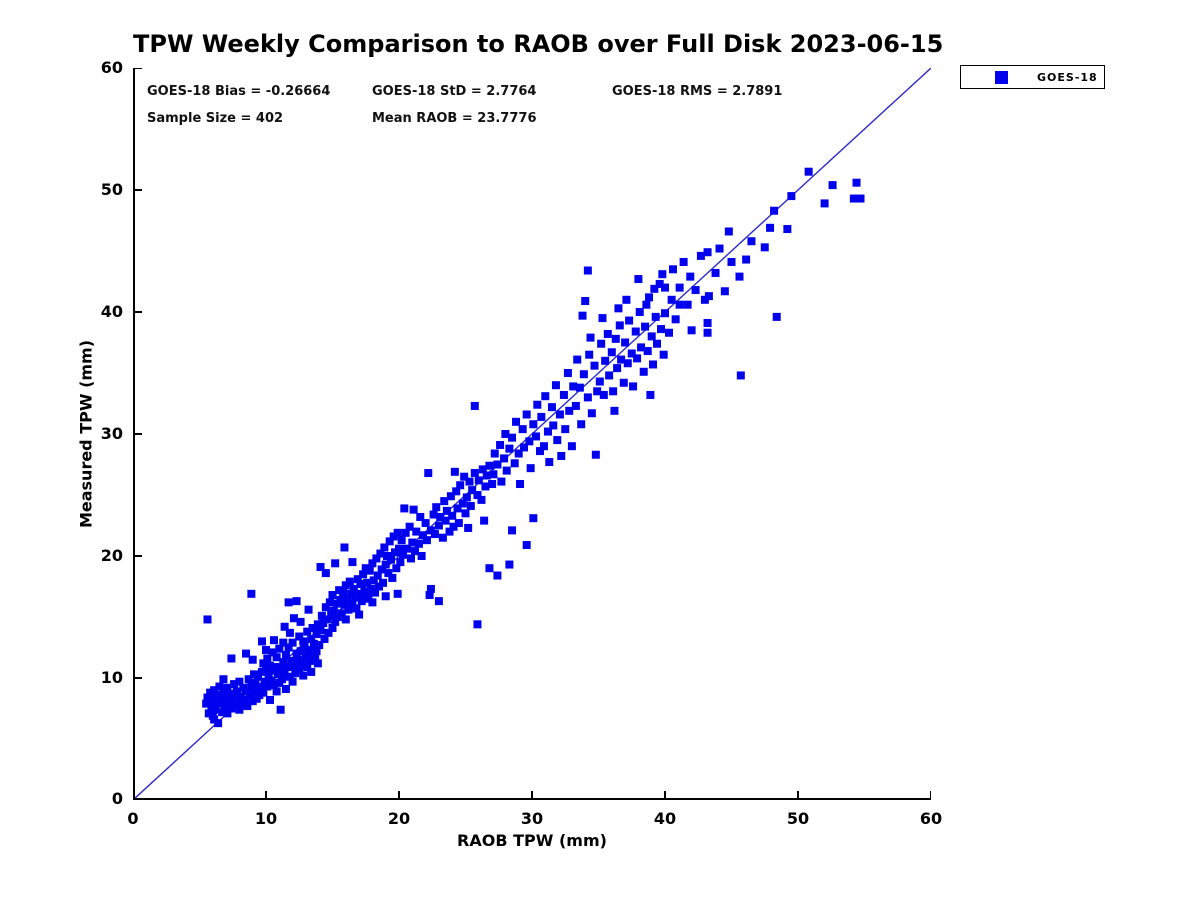  Describe the element at coordinates (111, 433) in the screenshot. I see `y-tick-label: 30` at that location.